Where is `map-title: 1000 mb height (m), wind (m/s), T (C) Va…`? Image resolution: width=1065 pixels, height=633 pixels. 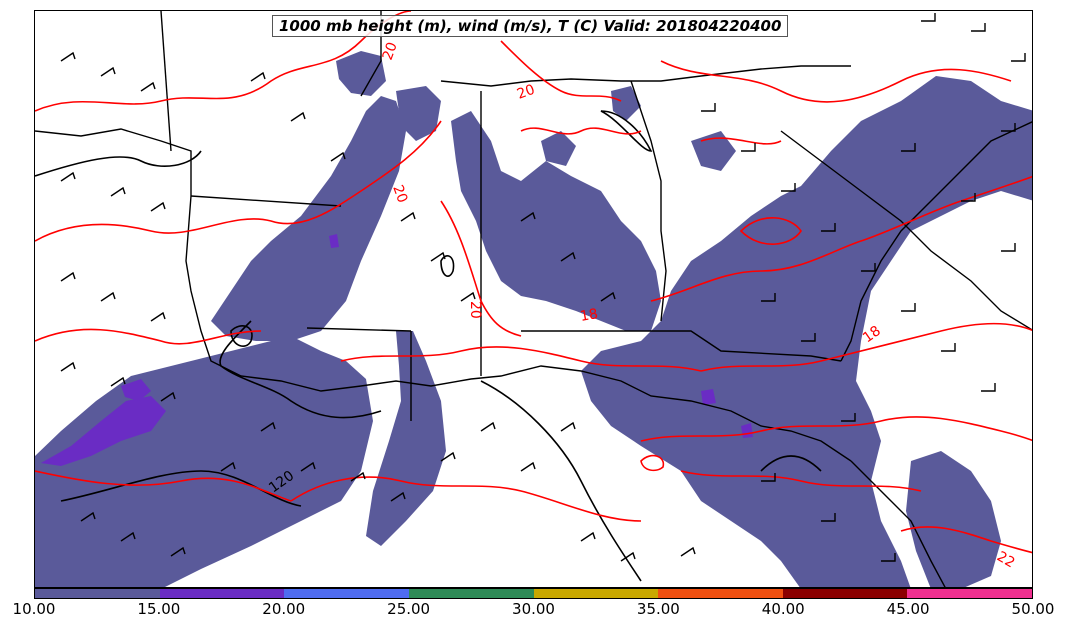
map-title: 1000 mb height (m), wind (m/s), T (C) Va… is located at coordinates (530, 26).